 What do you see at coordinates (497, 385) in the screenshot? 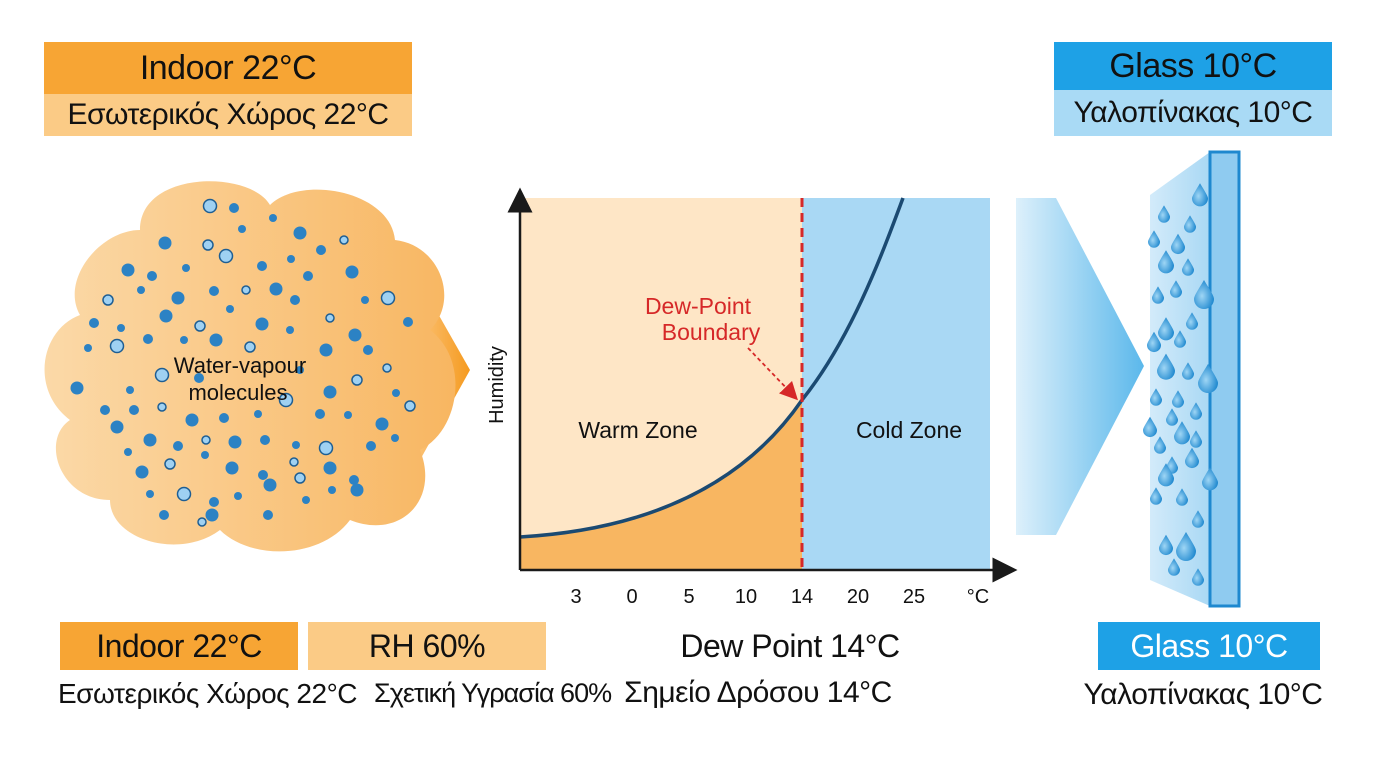
I see `y-axis-label: Humidity` at bounding box center [497, 385].